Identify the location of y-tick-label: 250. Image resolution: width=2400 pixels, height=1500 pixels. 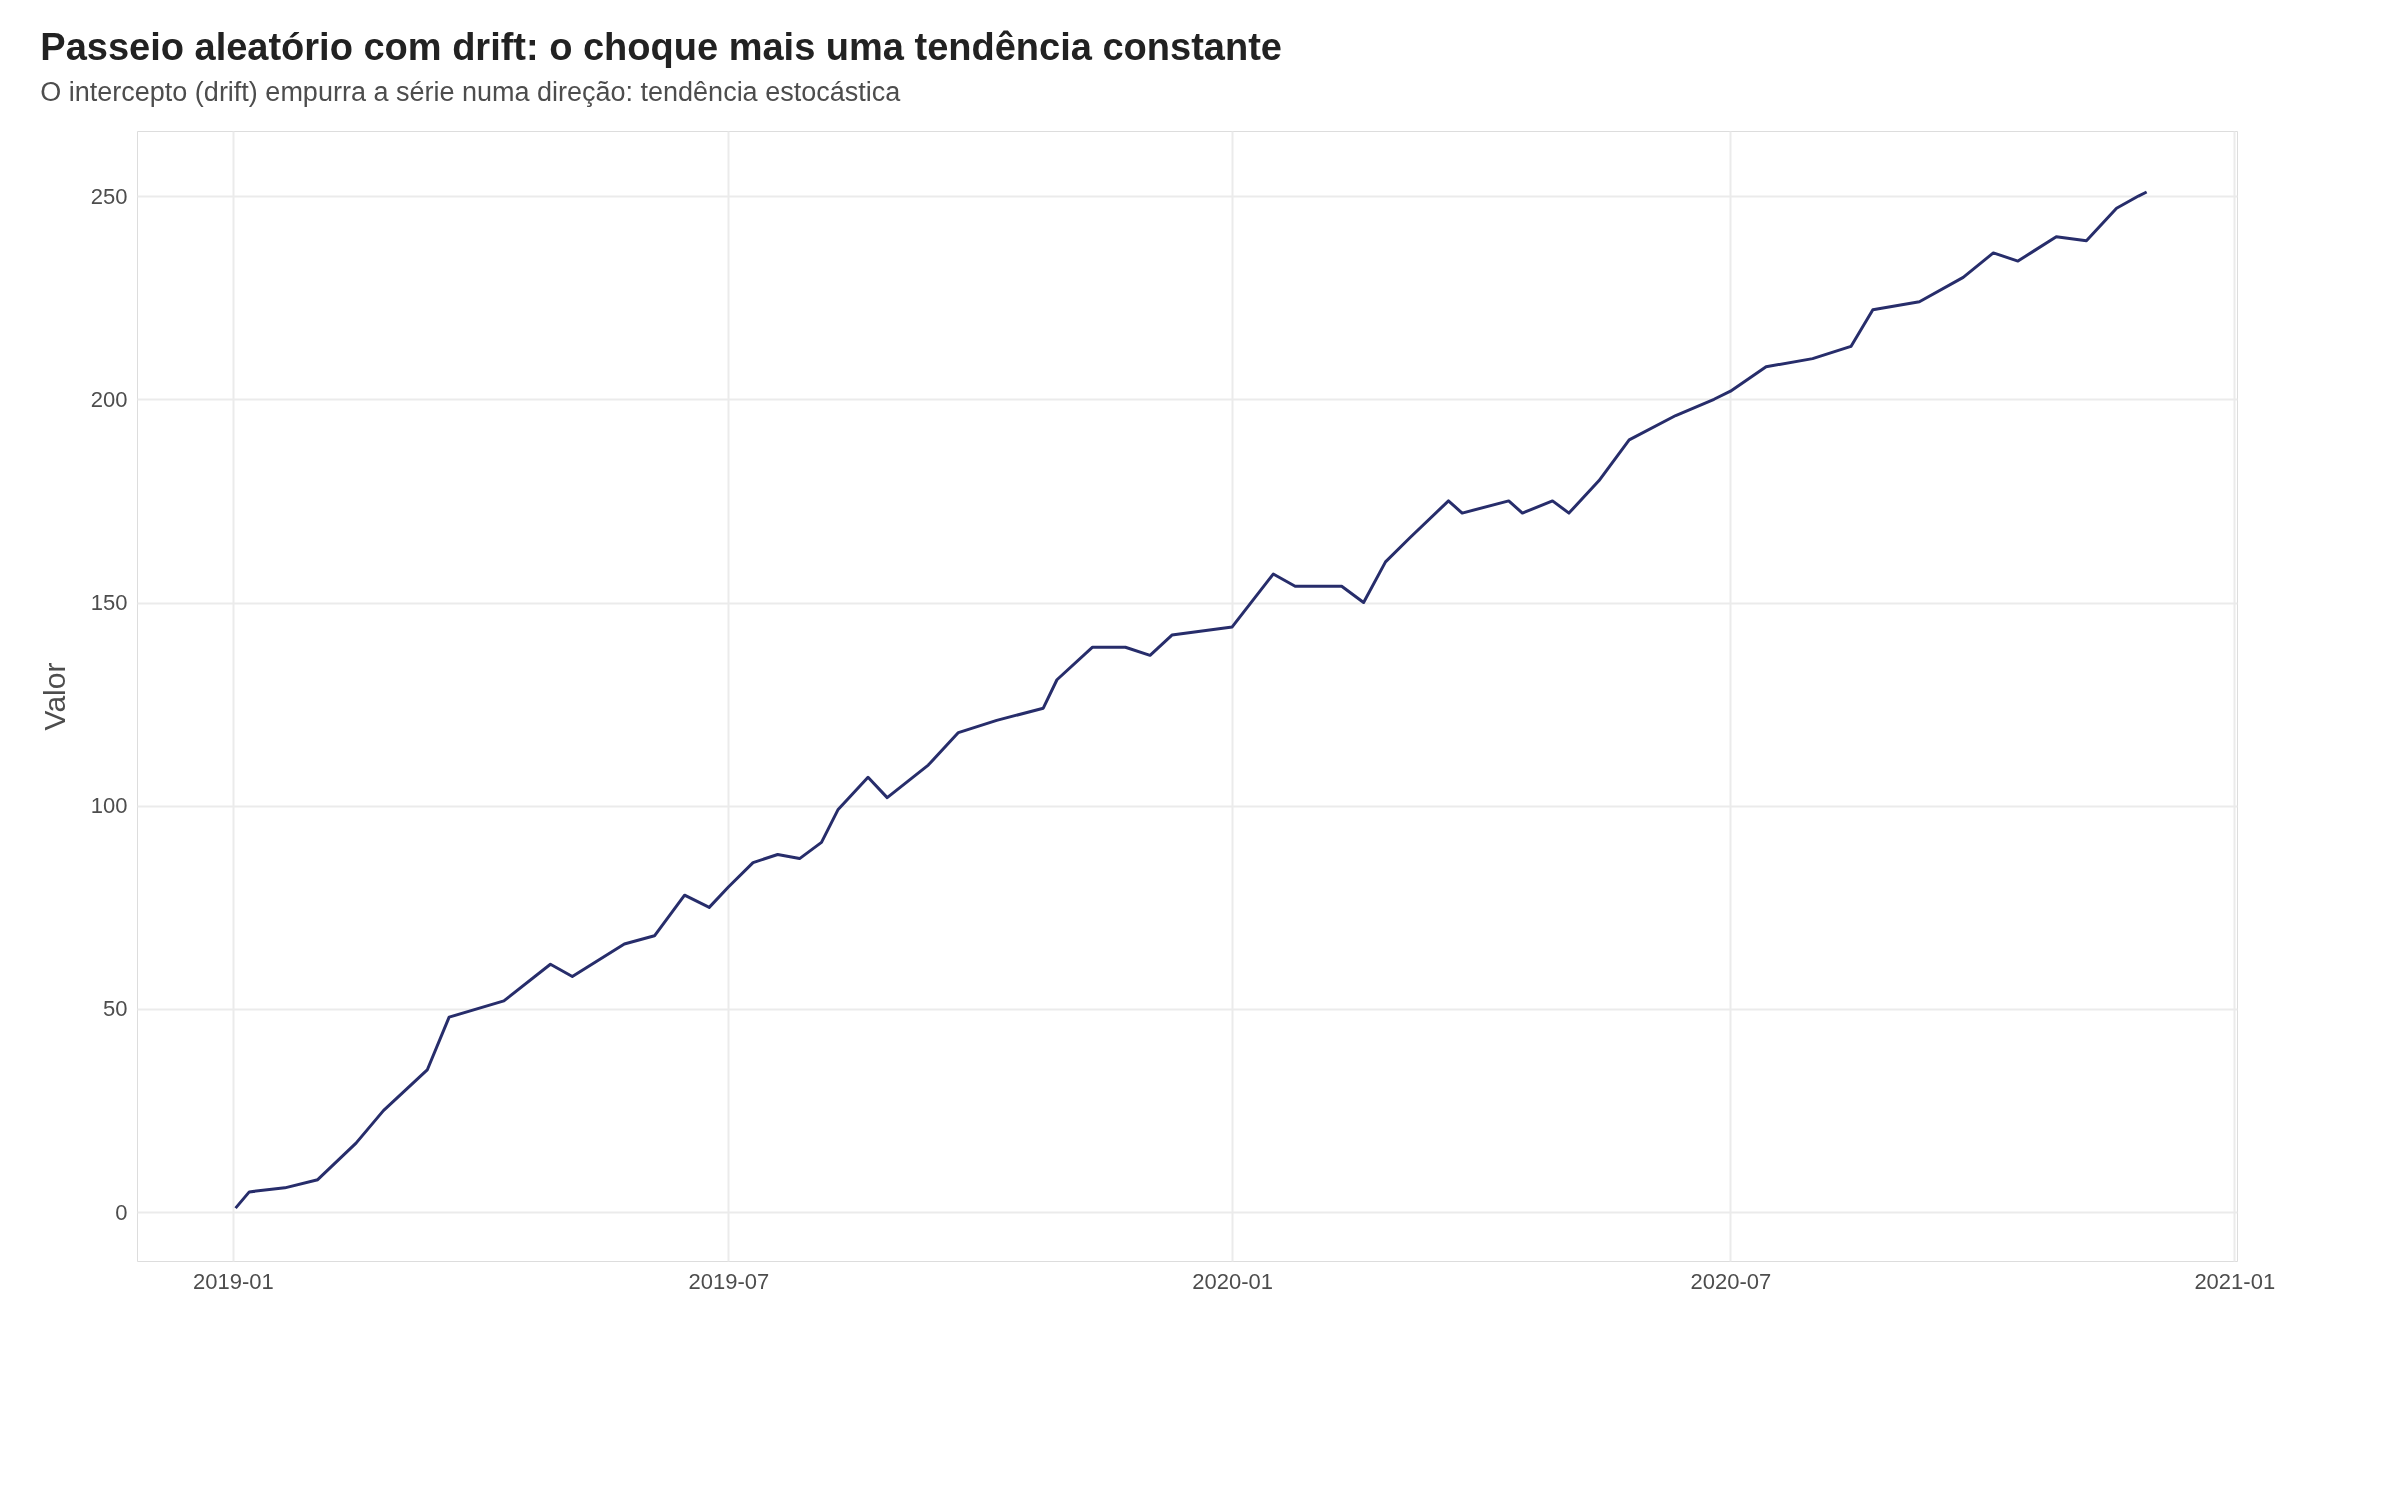
(109, 196).